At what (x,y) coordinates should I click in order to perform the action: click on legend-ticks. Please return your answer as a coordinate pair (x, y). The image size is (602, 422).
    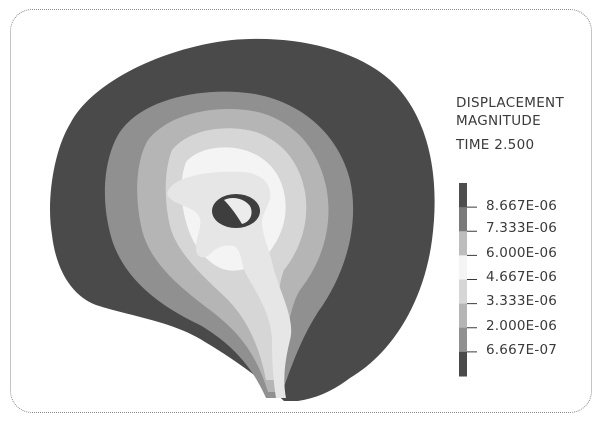
    Looking at the image, I should click on (472, 279).